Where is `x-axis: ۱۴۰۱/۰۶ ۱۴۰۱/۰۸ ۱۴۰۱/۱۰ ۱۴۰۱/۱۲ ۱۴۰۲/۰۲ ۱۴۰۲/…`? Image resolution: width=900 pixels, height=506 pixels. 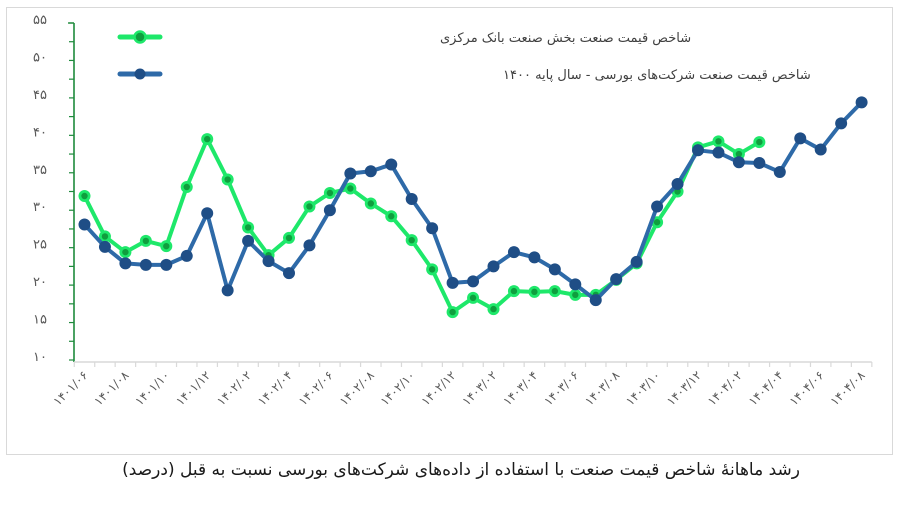
x-axis: ۱۴۰۱/۰۶ ۱۴۰۱/۰۸ ۱۴۰۱/۱۰ ۱۴۰۱/۱۲ ۱۴۰۲/۰۲ ۱۴۰۲/… is located at coordinates (462, 384).